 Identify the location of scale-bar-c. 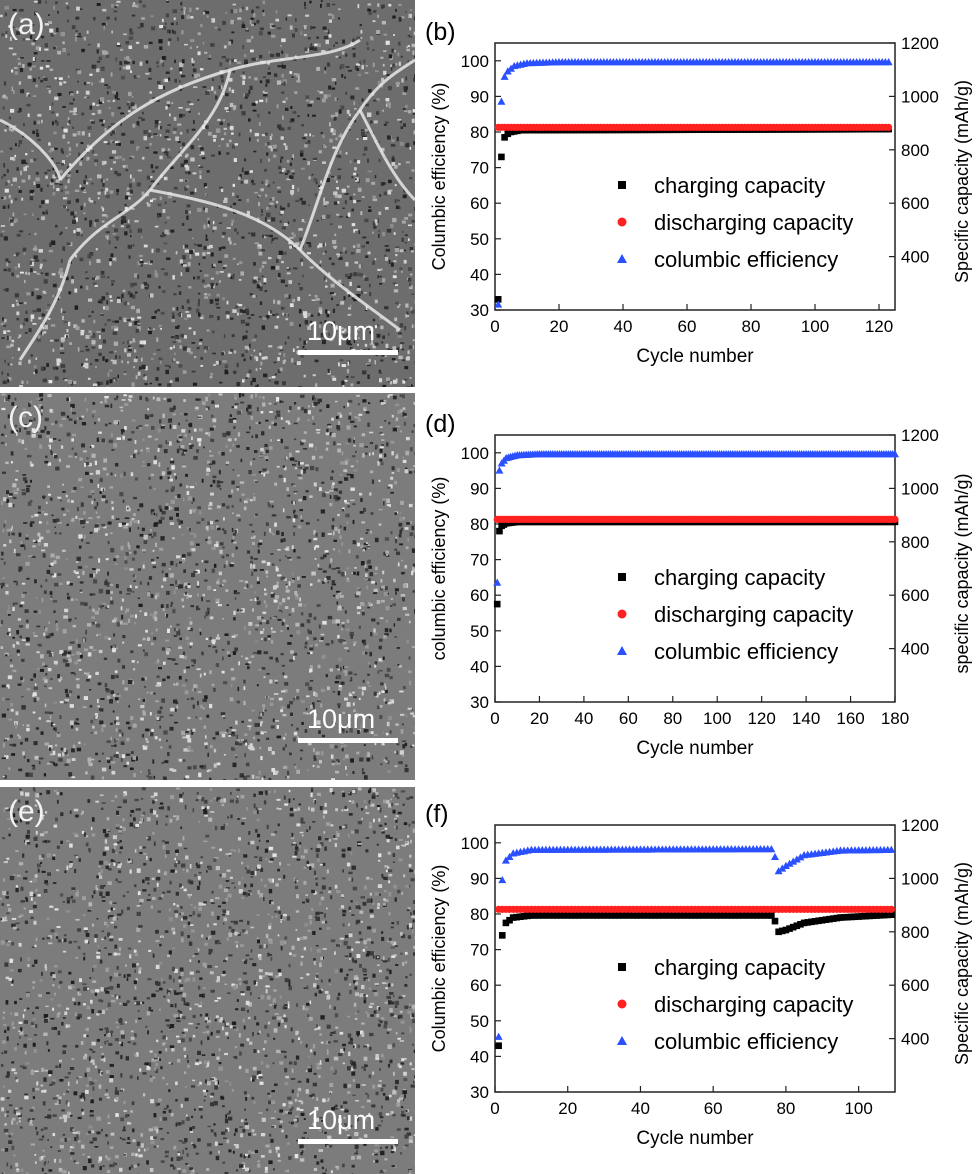
(348, 740).